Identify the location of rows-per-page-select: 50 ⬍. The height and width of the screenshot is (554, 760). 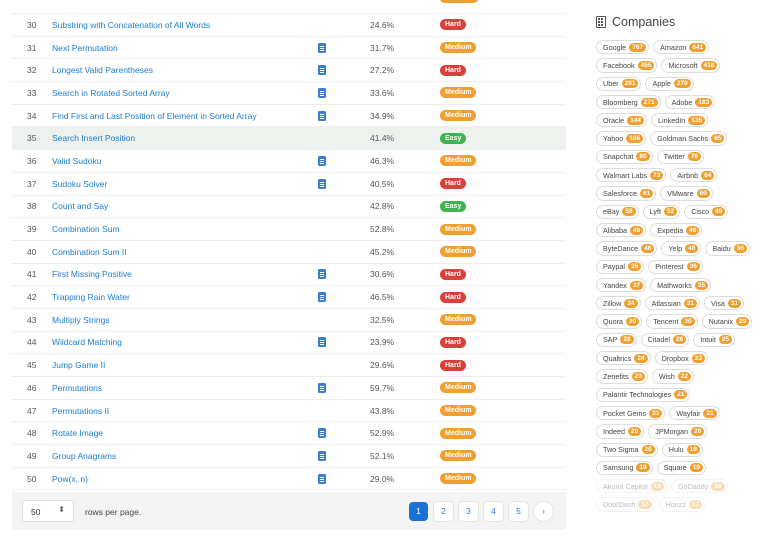
(48, 511).